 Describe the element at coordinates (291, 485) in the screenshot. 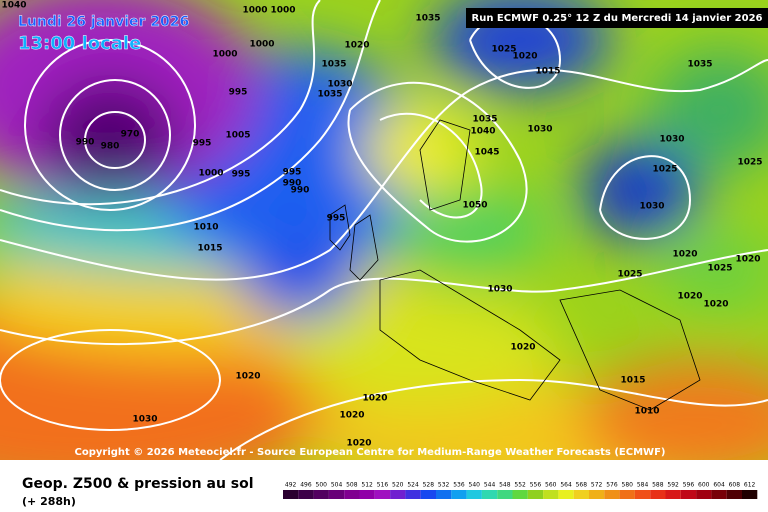

I see `colorbar-label: 492` at that location.